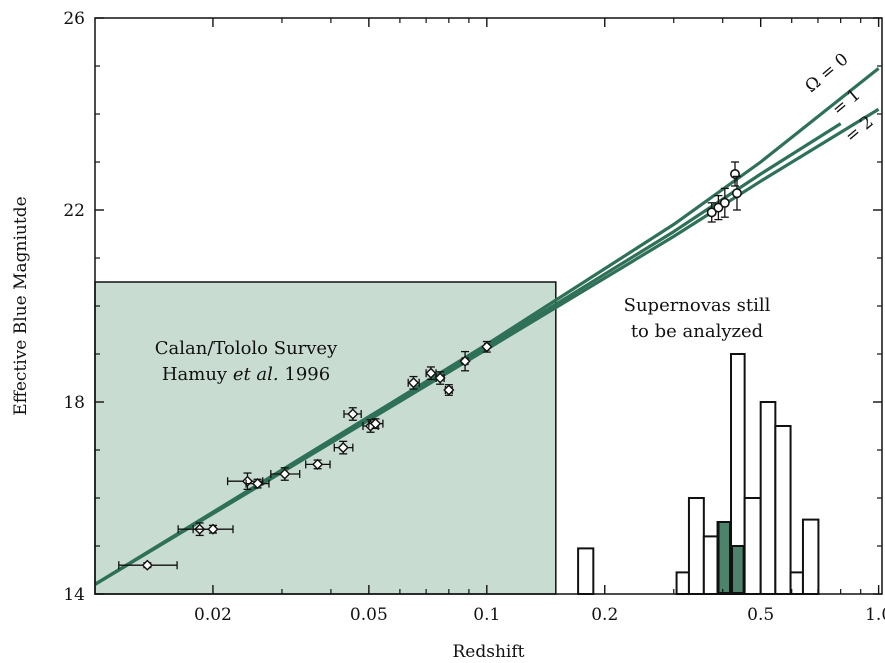 The image size is (885, 663). What do you see at coordinates (21, 305) in the screenshot?
I see `y-axis-title: Effective Blue Magniutde` at bounding box center [21, 305].